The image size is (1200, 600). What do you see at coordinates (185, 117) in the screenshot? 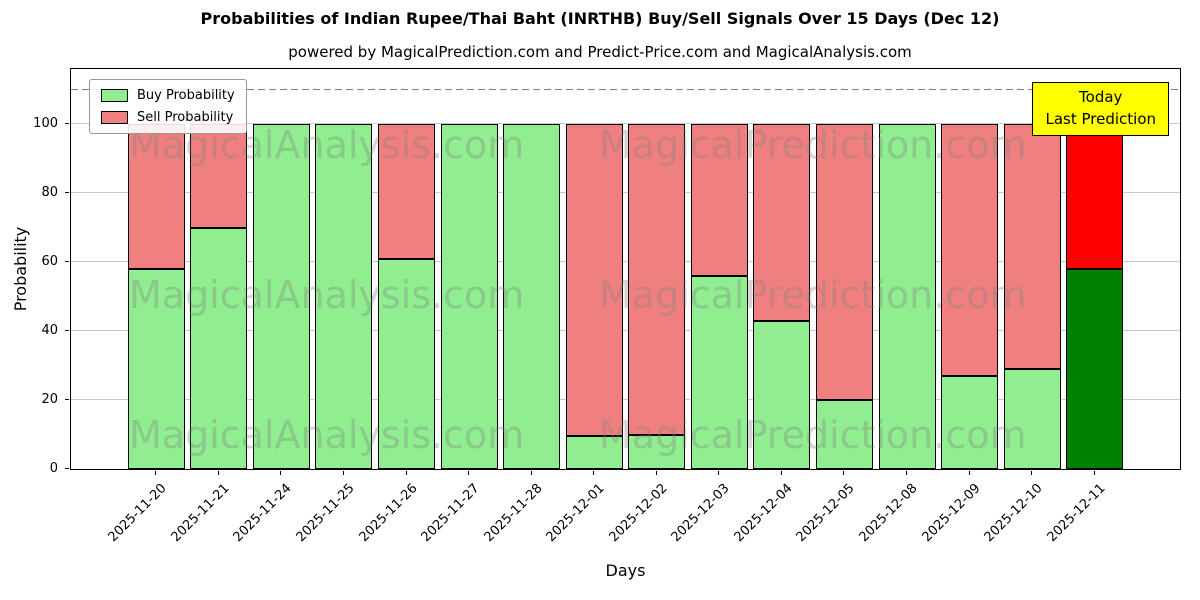
I see `legend-label-sell: Sell Probability` at bounding box center [185, 117].